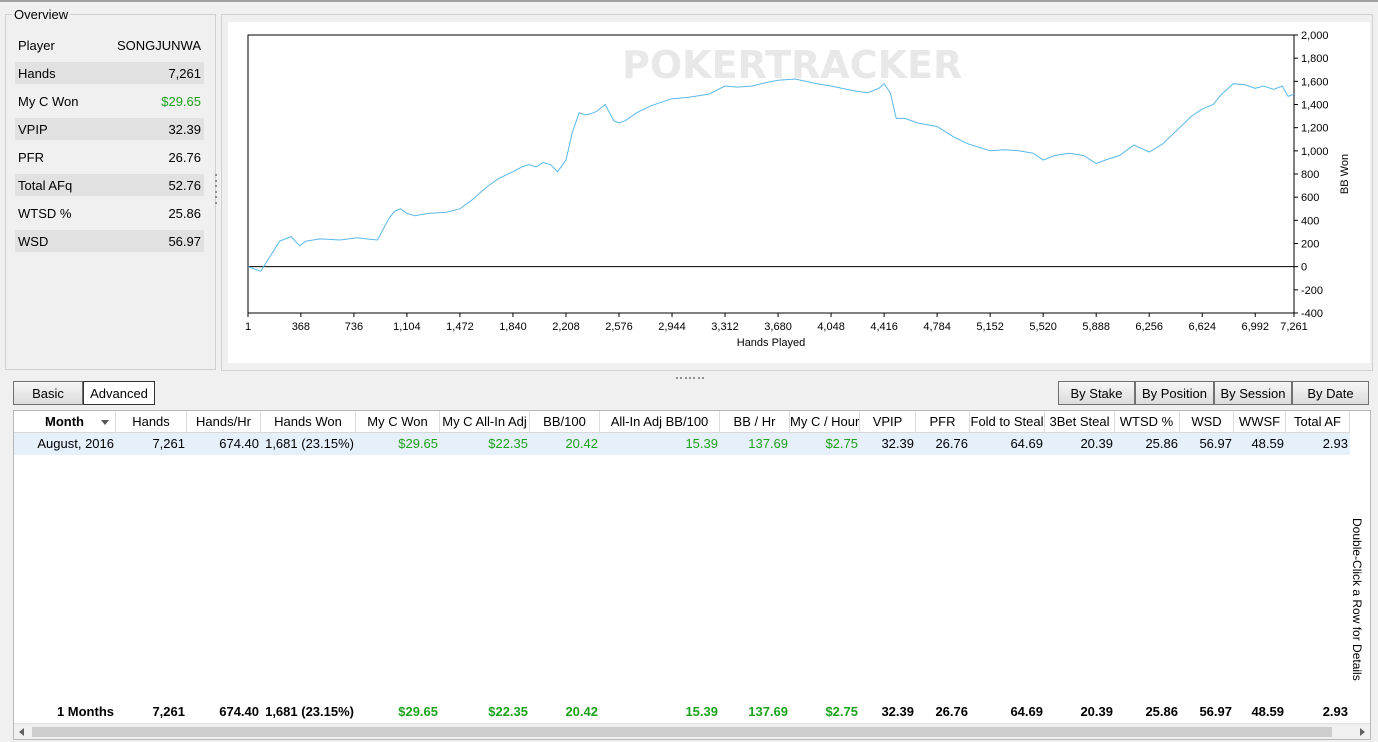 This screenshot has height=742, width=1378. I want to click on column-header: Hands/Hr, so click(224, 422).